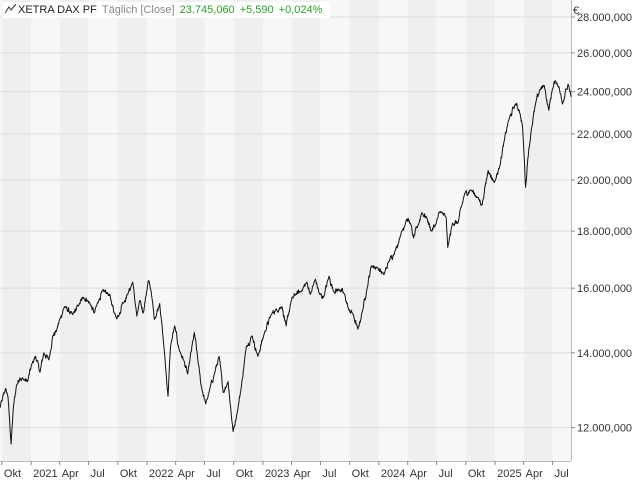 The image size is (640, 485). Describe the element at coordinates (10, 10) in the screenshot. I see `line-chart-icon` at that location.